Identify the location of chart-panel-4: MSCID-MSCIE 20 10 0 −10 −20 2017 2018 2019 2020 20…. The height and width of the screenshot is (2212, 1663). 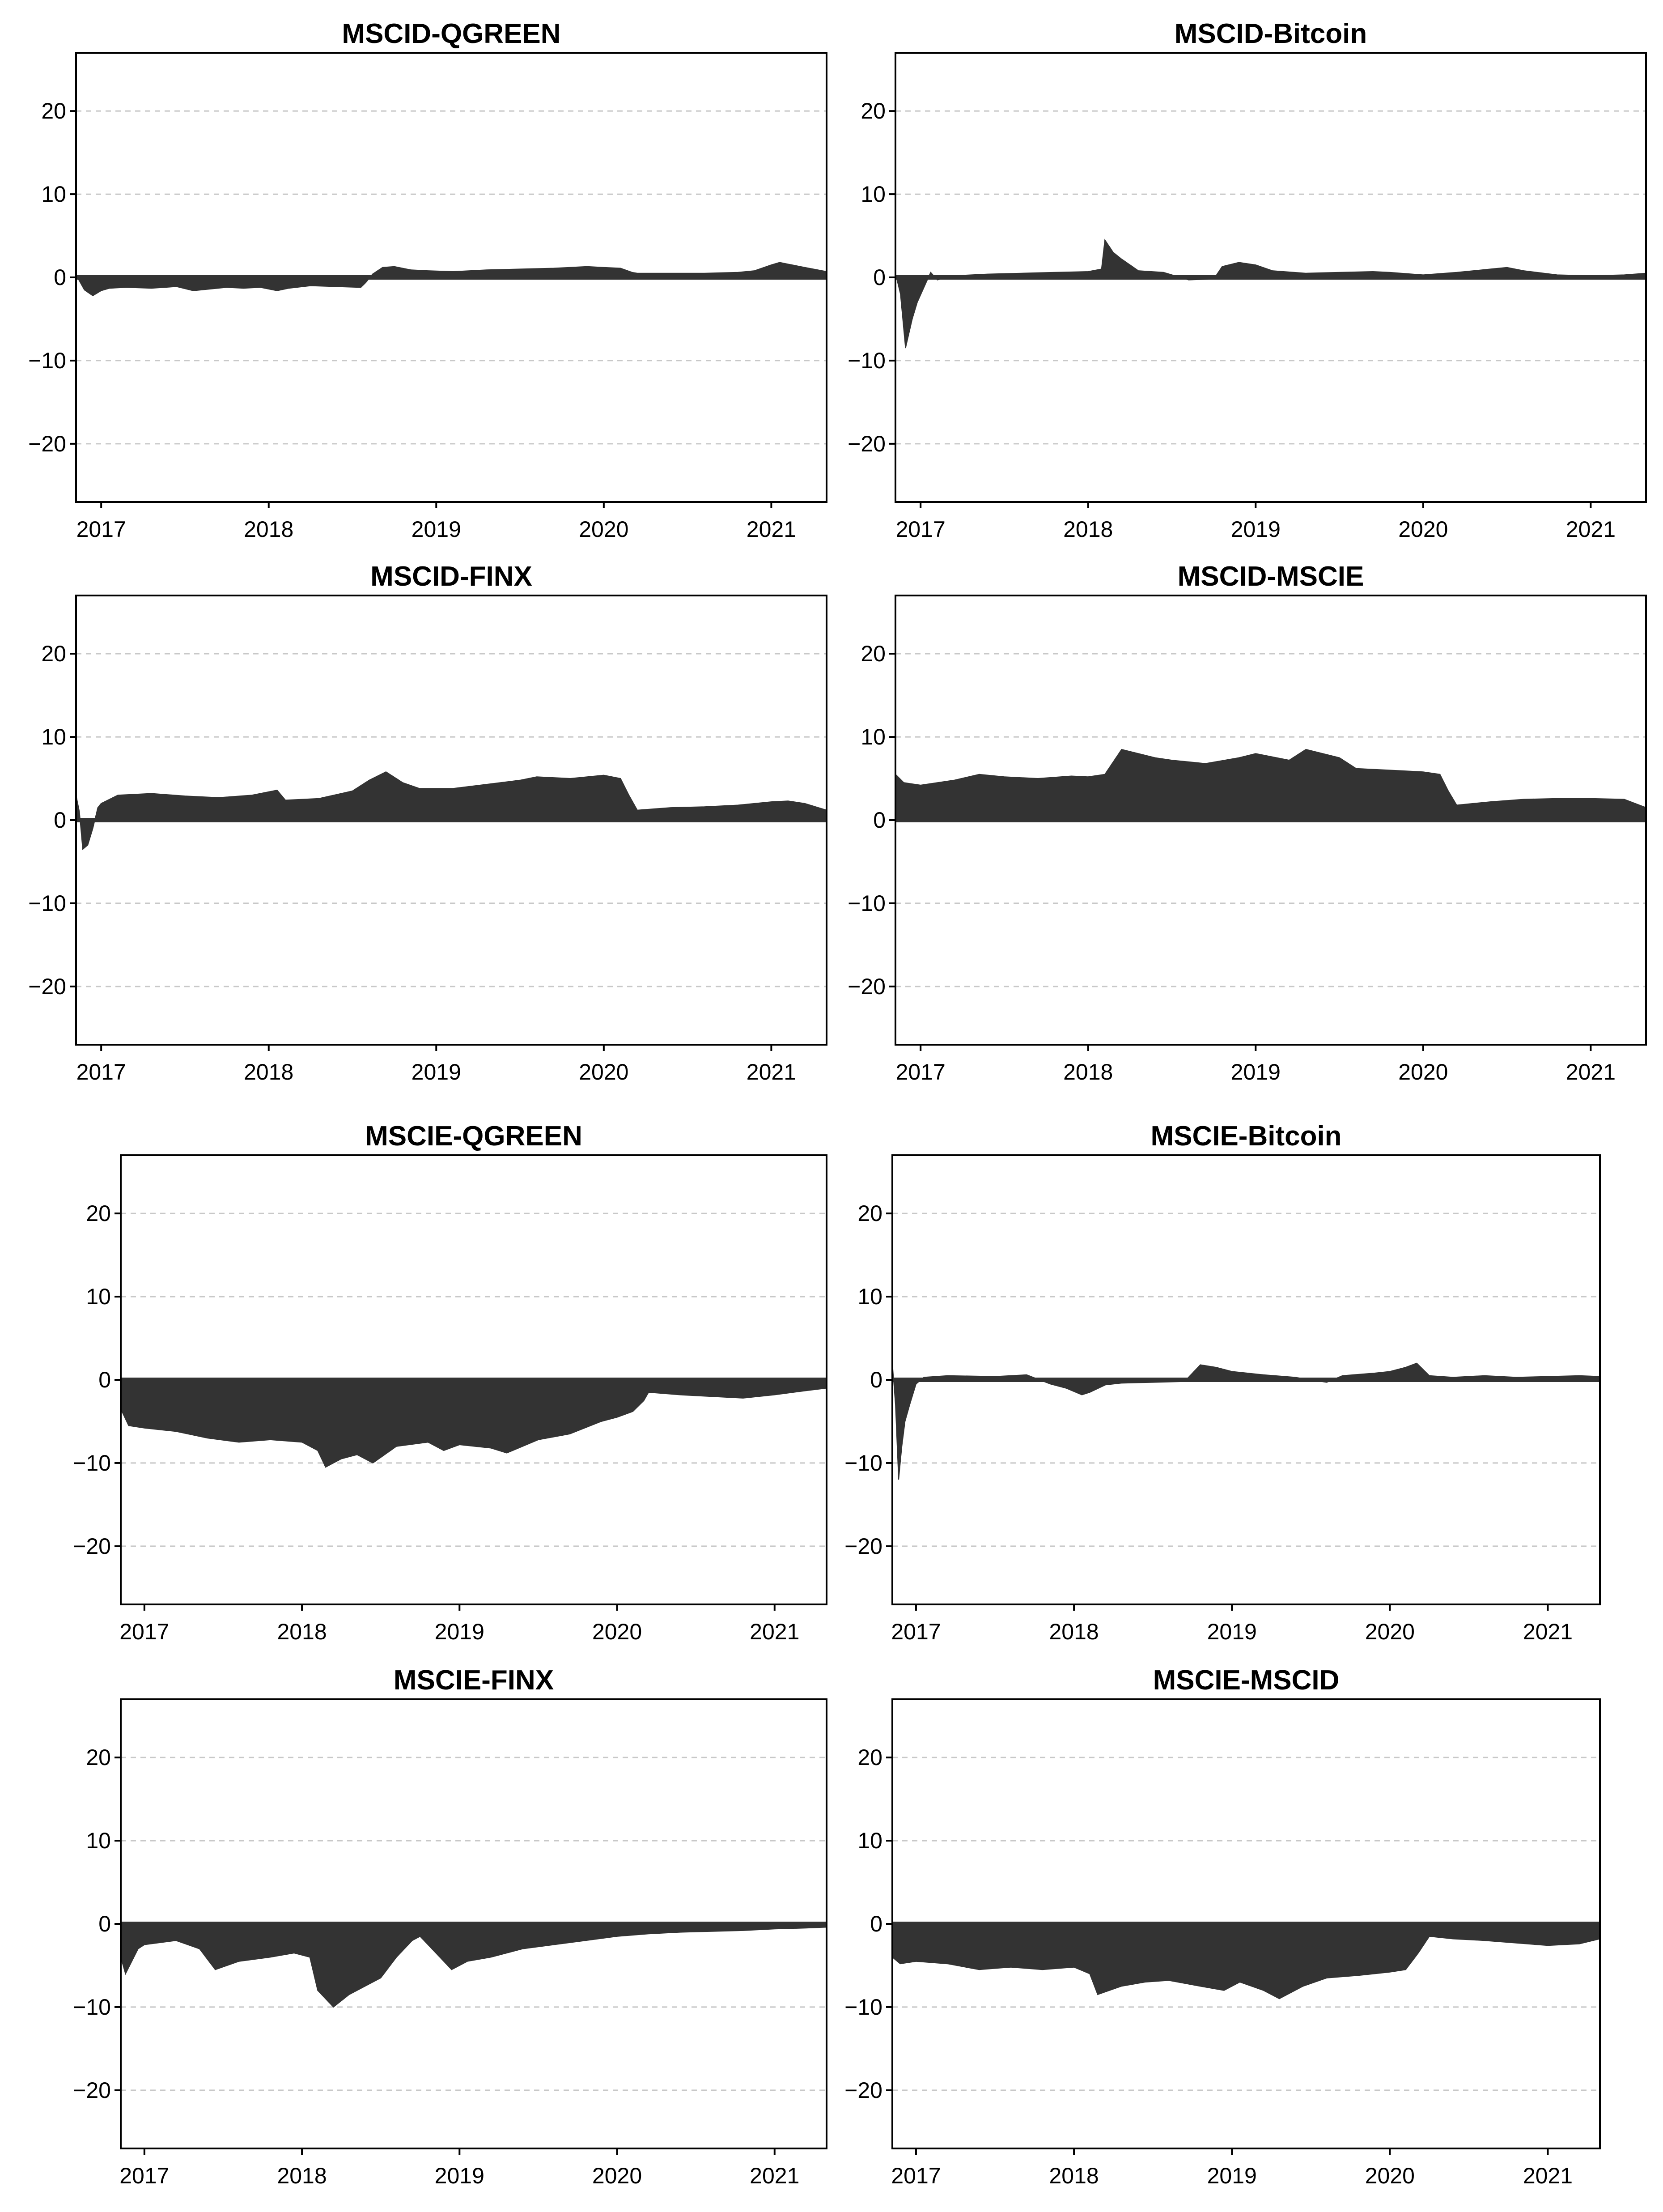
(1247, 823).